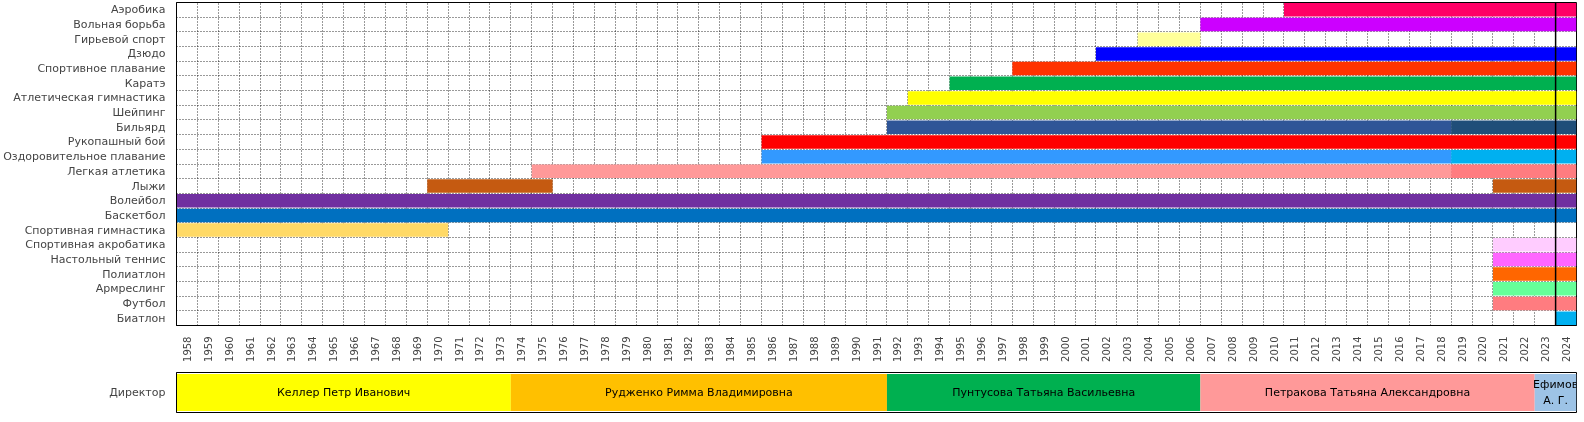 This screenshot has width=1584, height=422. Describe the element at coordinates (1002, 349) in the screenshot. I see `x-tick-label: 1997` at that location.